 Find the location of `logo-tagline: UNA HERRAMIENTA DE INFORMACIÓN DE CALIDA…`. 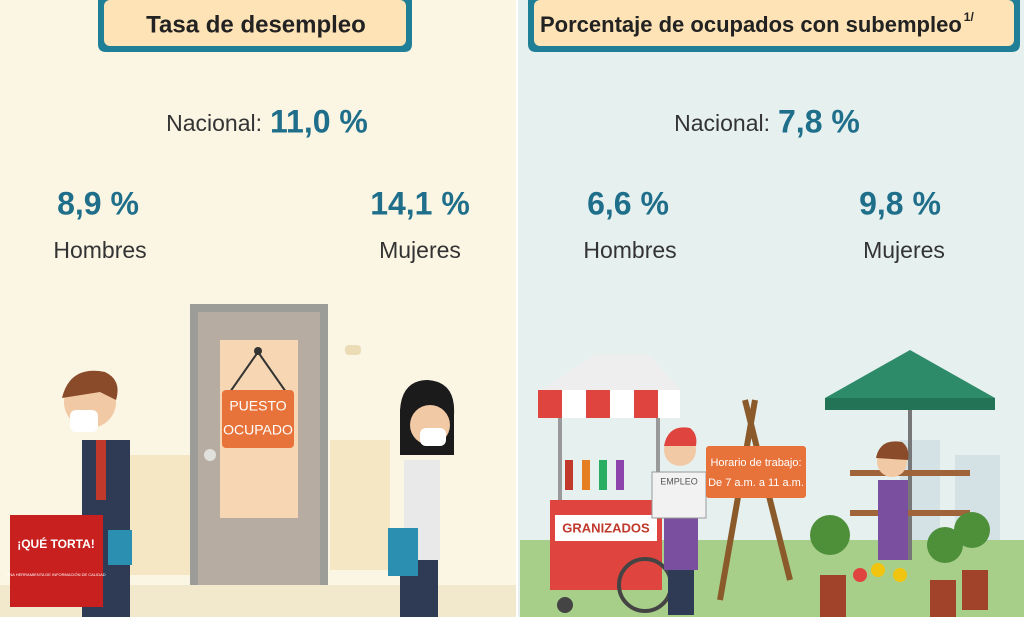

logo-tagline: UNA HERRAMIENTA DE INFORMACIÓN DE CALIDA… is located at coordinates (55, 574).